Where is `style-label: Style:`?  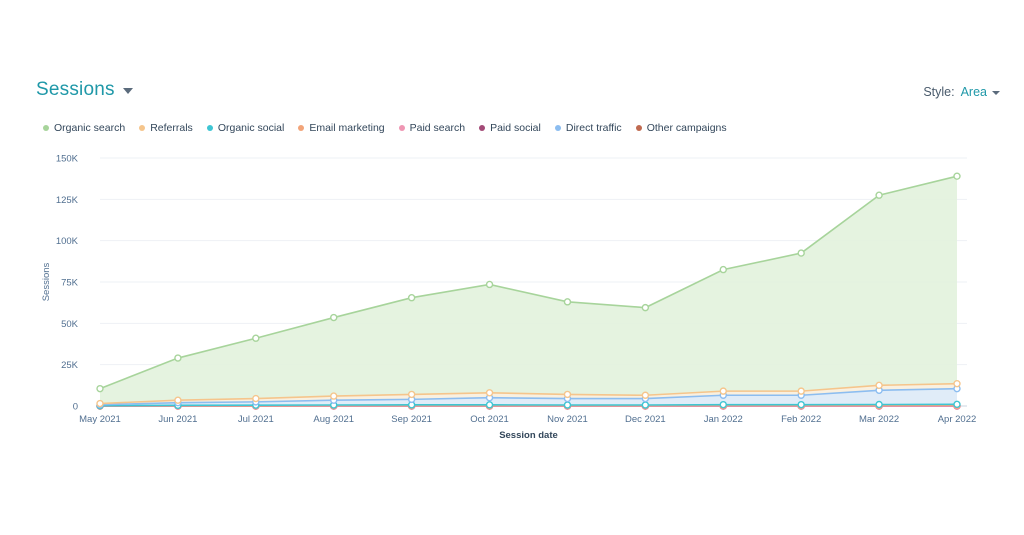 style-label: Style: is located at coordinates (939, 92).